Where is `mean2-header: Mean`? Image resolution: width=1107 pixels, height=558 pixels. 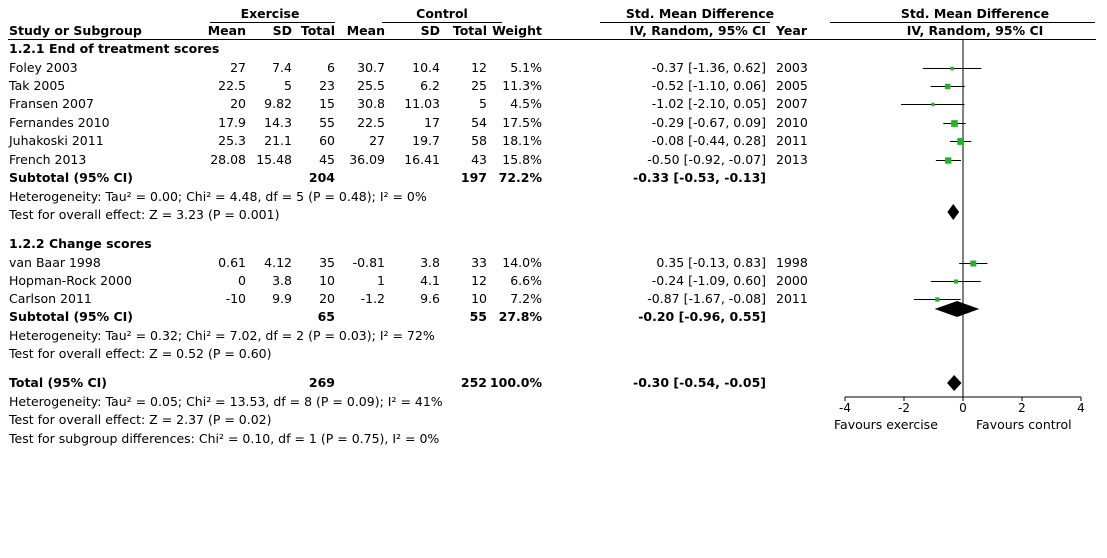 mean2-header: Mean is located at coordinates (365, 30).